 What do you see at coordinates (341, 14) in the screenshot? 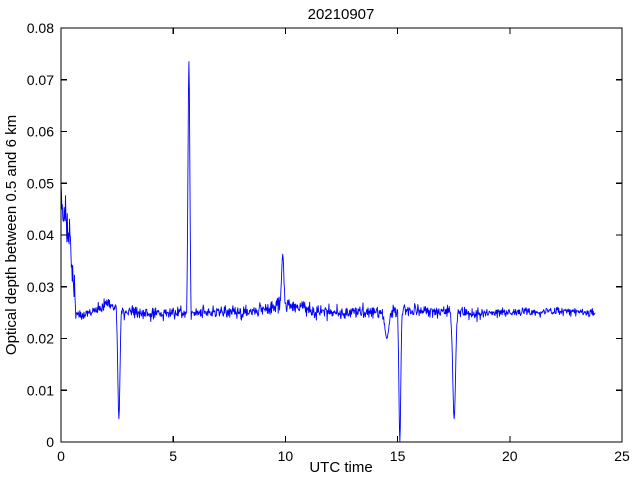
I see `chart-title: 20210907` at bounding box center [341, 14].